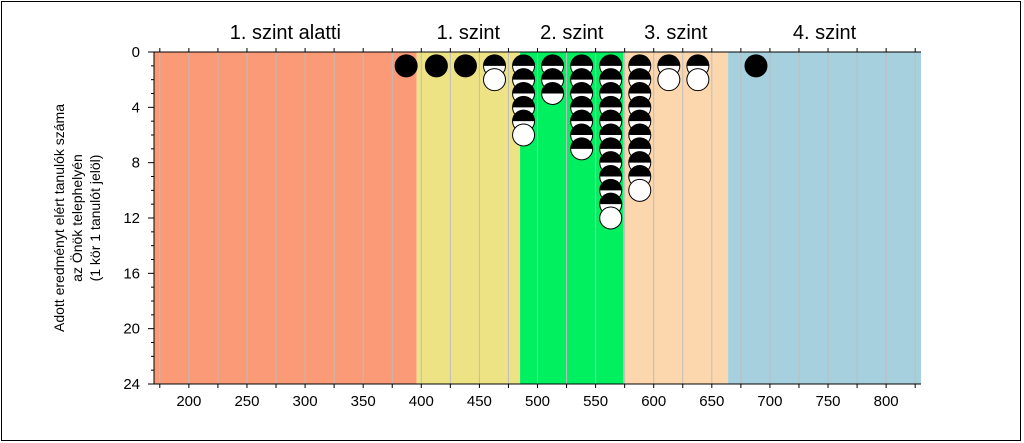 The height and width of the screenshot is (443, 1024). I want to click on x-tick-label: 800, so click(886, 401).